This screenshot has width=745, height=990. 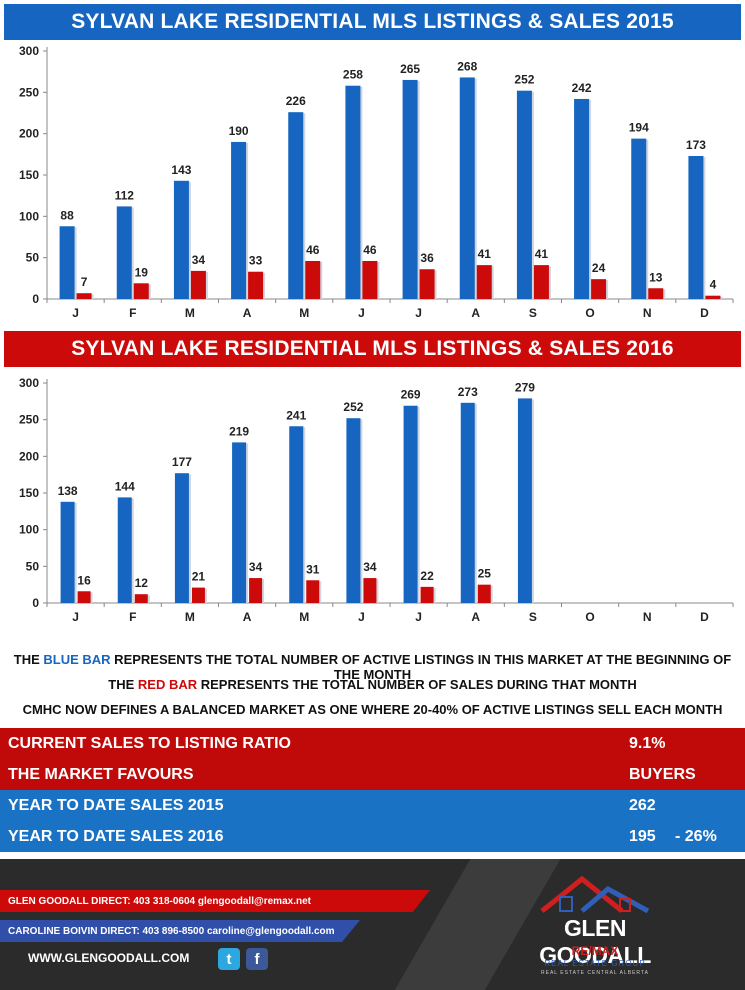 I want to click on sales-value-label: 16, so click(x=84, y=580).